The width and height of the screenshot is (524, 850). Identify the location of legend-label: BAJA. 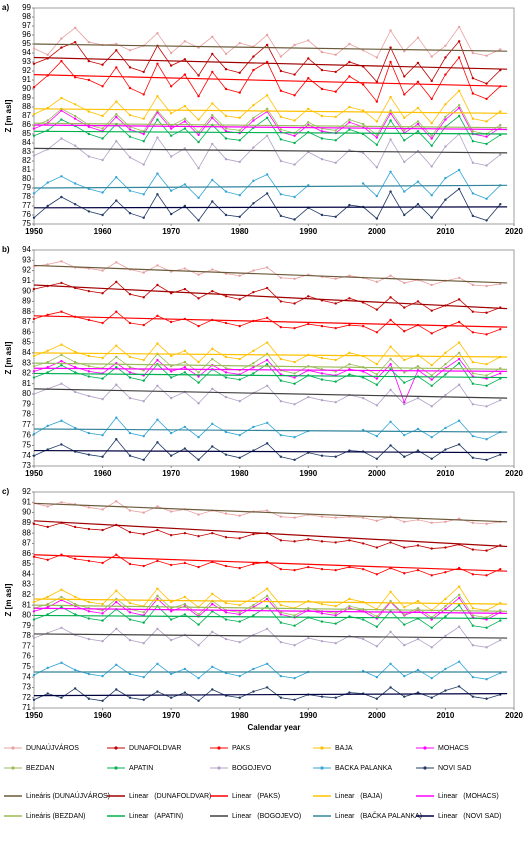
(344, 748).